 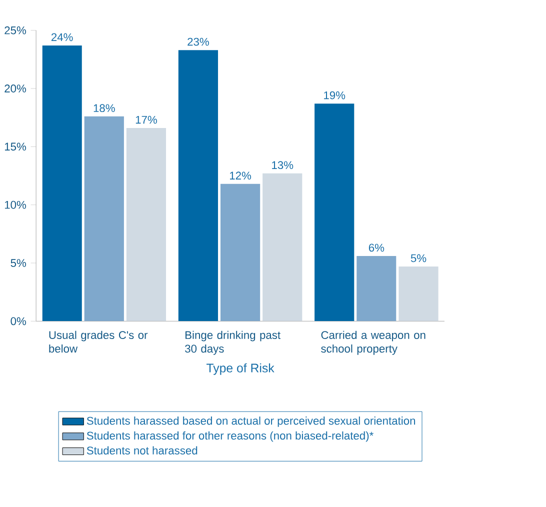 What do you see at coordinates (104, 108) in the screenshot?
I see `data-label: 18%` at bounding box center [104, 108].